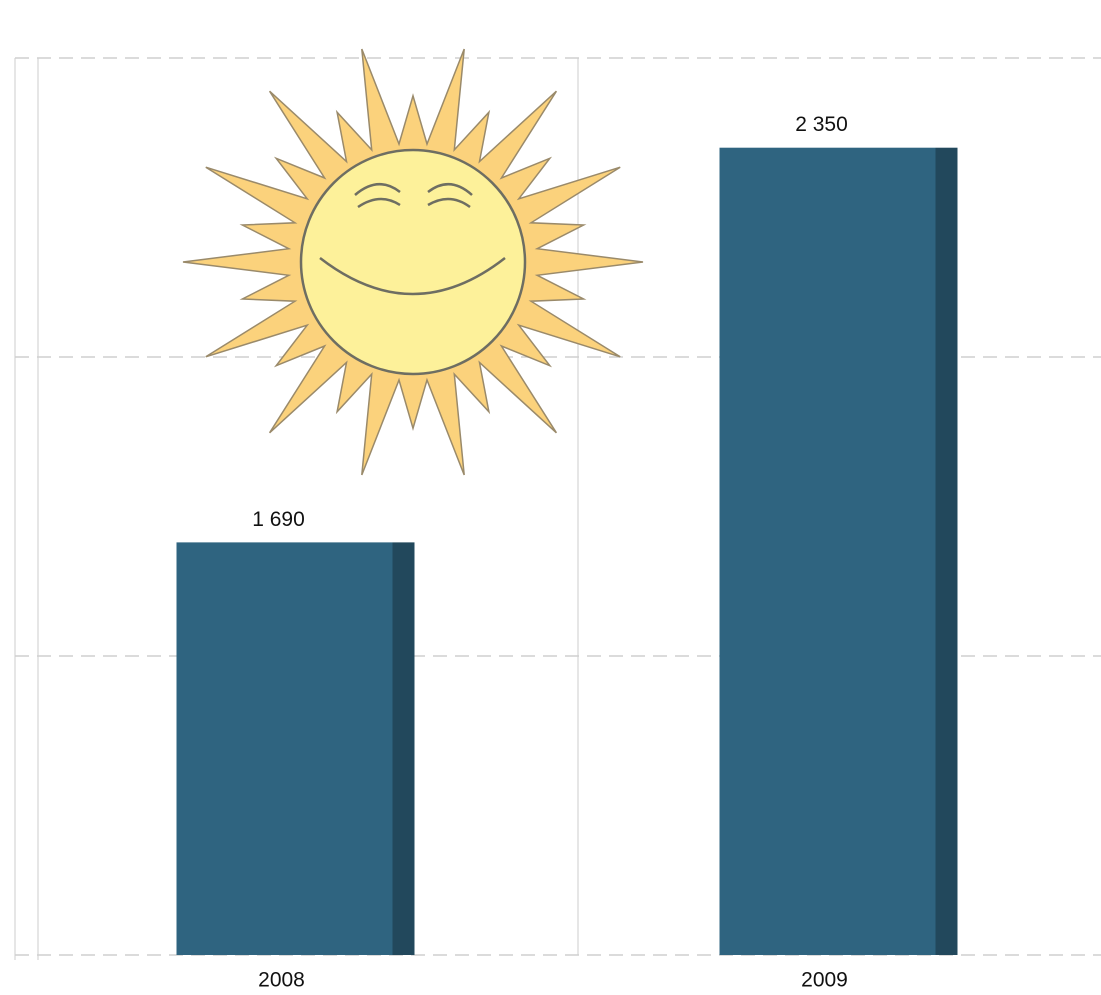 This screenshot has height=995, width=1101. Describe the element at coordinates (278, 519) in the screenshot. I see `value-label: 1 690` at that location.